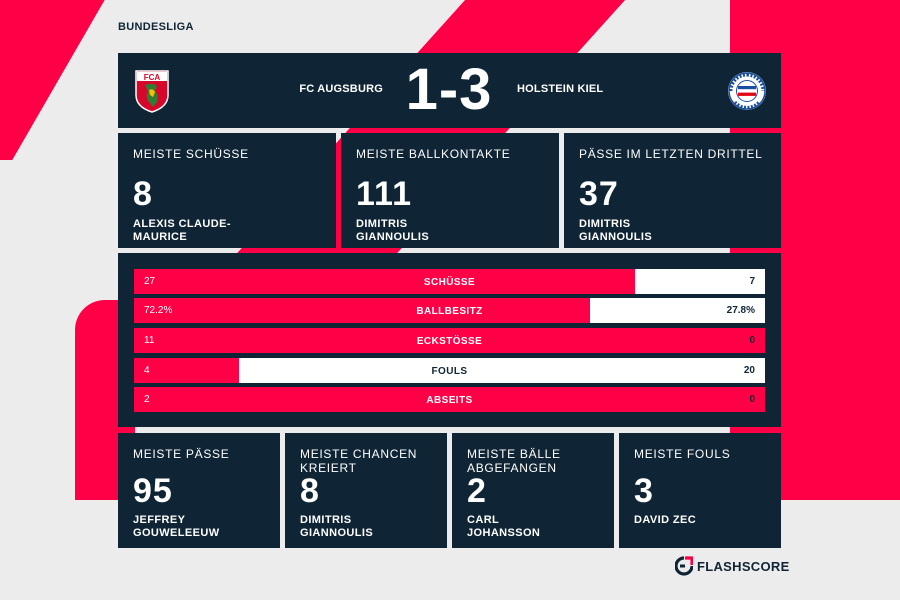  Describe the element at coordinates (176, 526) in the screenshot. I see `card-player: JEFFREY GOUWELEEUW` at that location.